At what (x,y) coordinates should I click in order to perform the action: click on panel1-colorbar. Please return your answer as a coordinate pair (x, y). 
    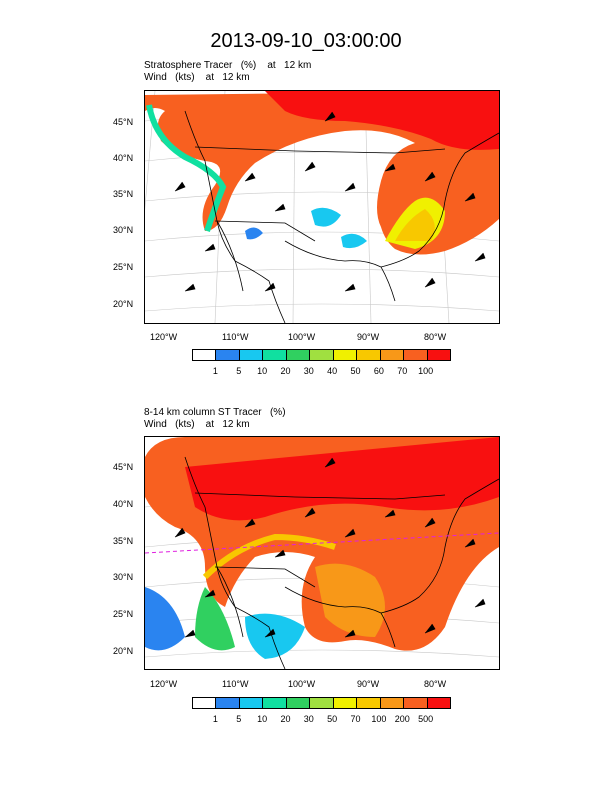
    Looking at the image, I should click on (321, 355).